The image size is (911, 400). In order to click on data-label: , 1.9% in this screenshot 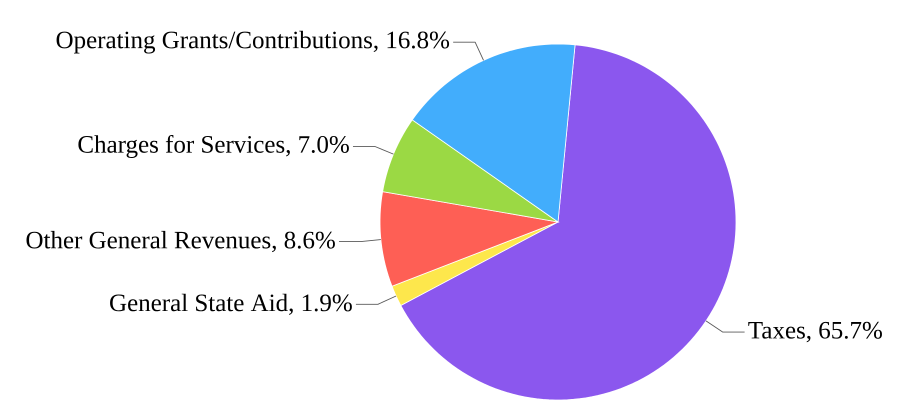, I will do `click(320, 304)`.